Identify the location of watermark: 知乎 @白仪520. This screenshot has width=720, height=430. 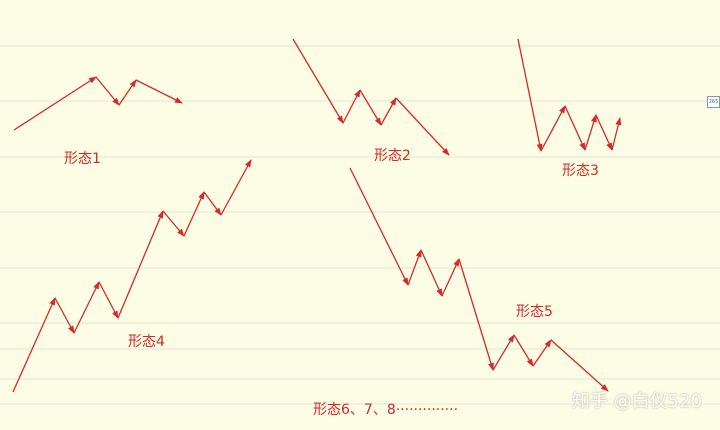
(636, 401).